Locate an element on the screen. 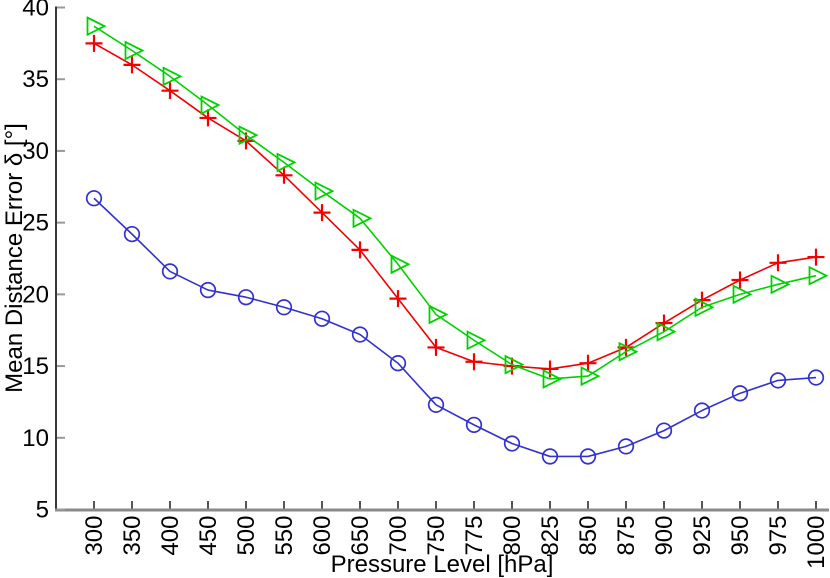 The height and width of the screenshot is (578, 830). y-tick-label: 25 is located at coordinates (35, 223).